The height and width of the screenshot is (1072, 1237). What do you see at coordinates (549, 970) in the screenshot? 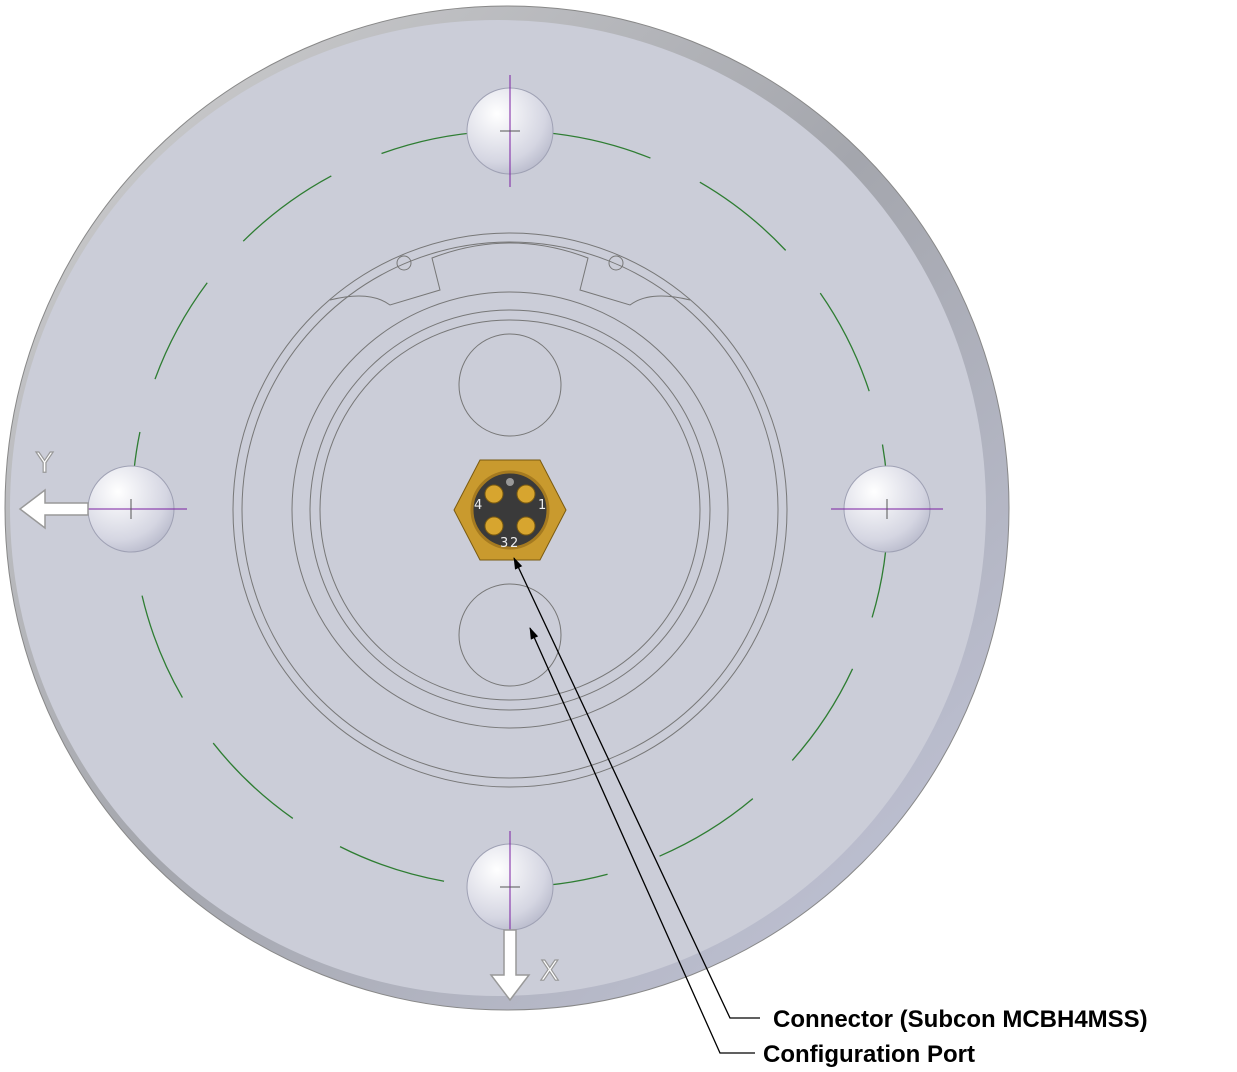
I see `axis-label: X` at bounding box center [549, 970].